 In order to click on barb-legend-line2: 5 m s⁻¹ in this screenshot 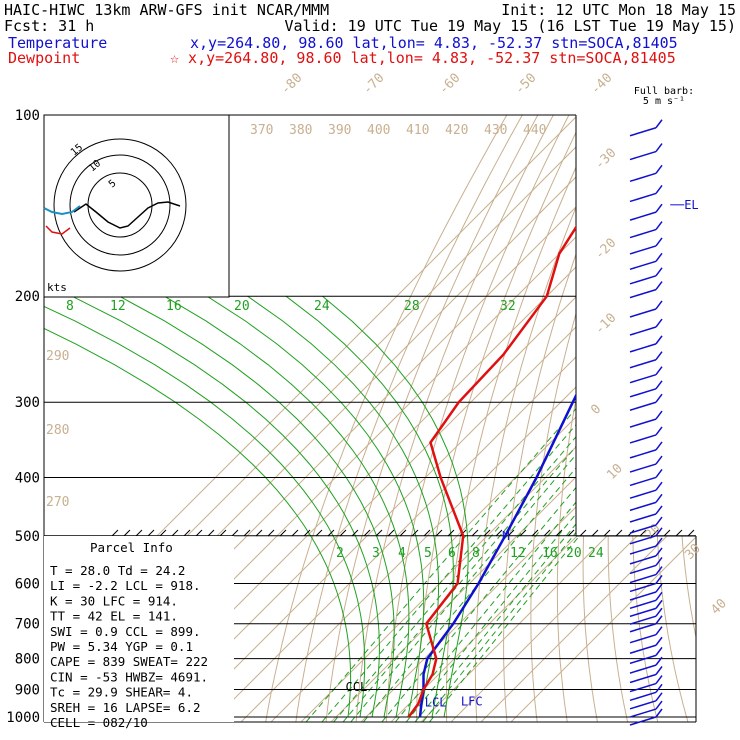, I will do `click(664, 101)`.